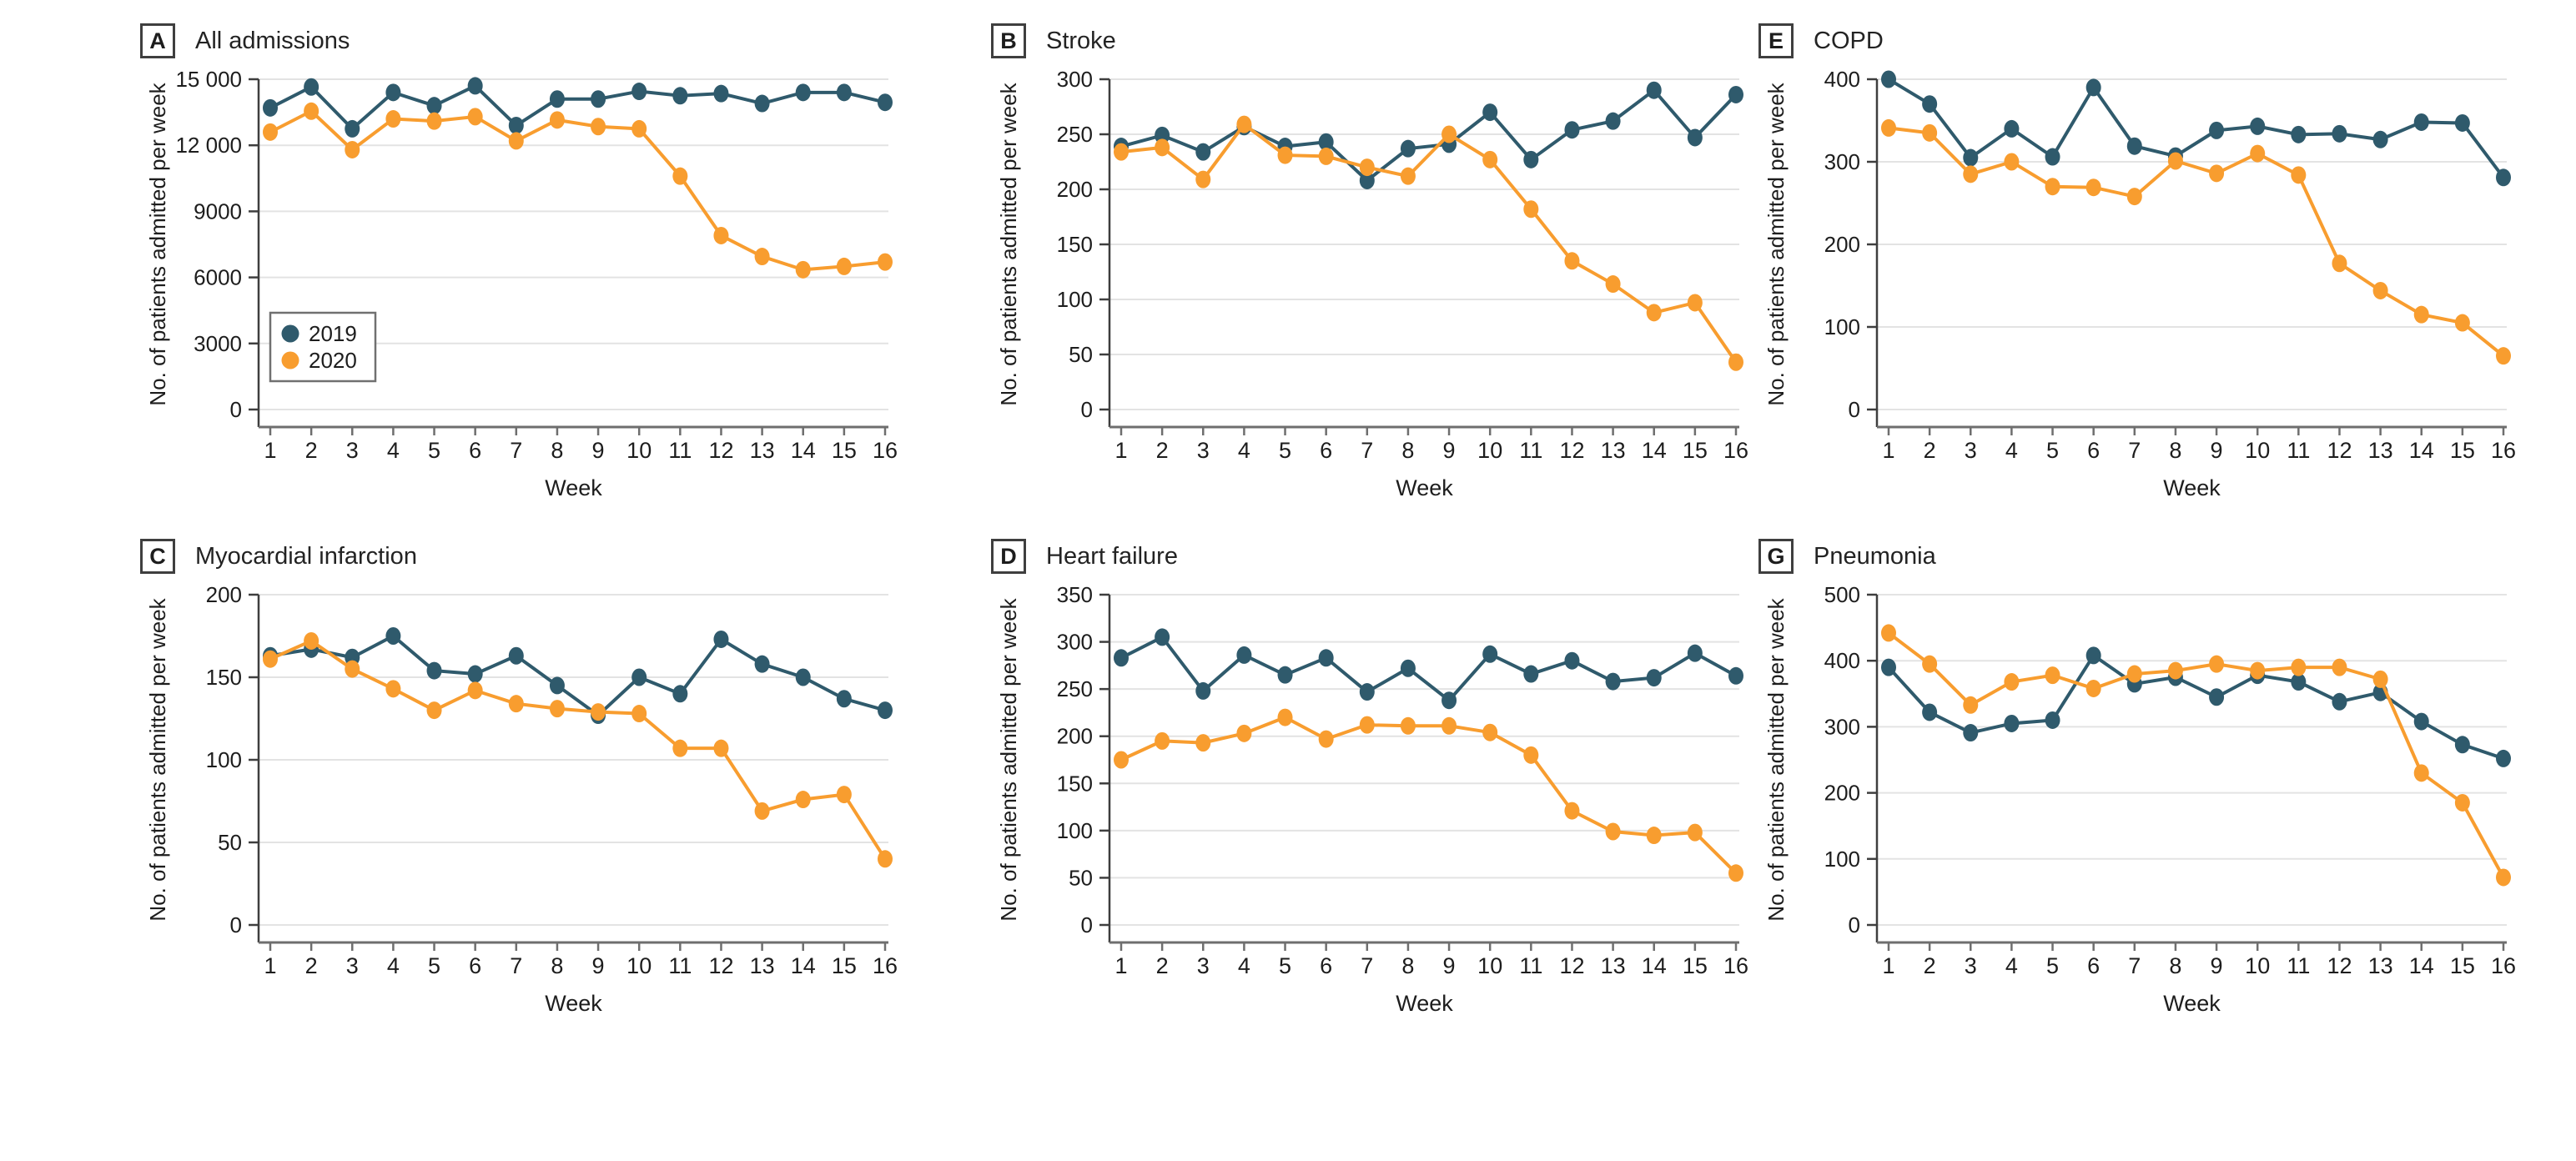  I want to click on series-2020, so click(1428, 795).